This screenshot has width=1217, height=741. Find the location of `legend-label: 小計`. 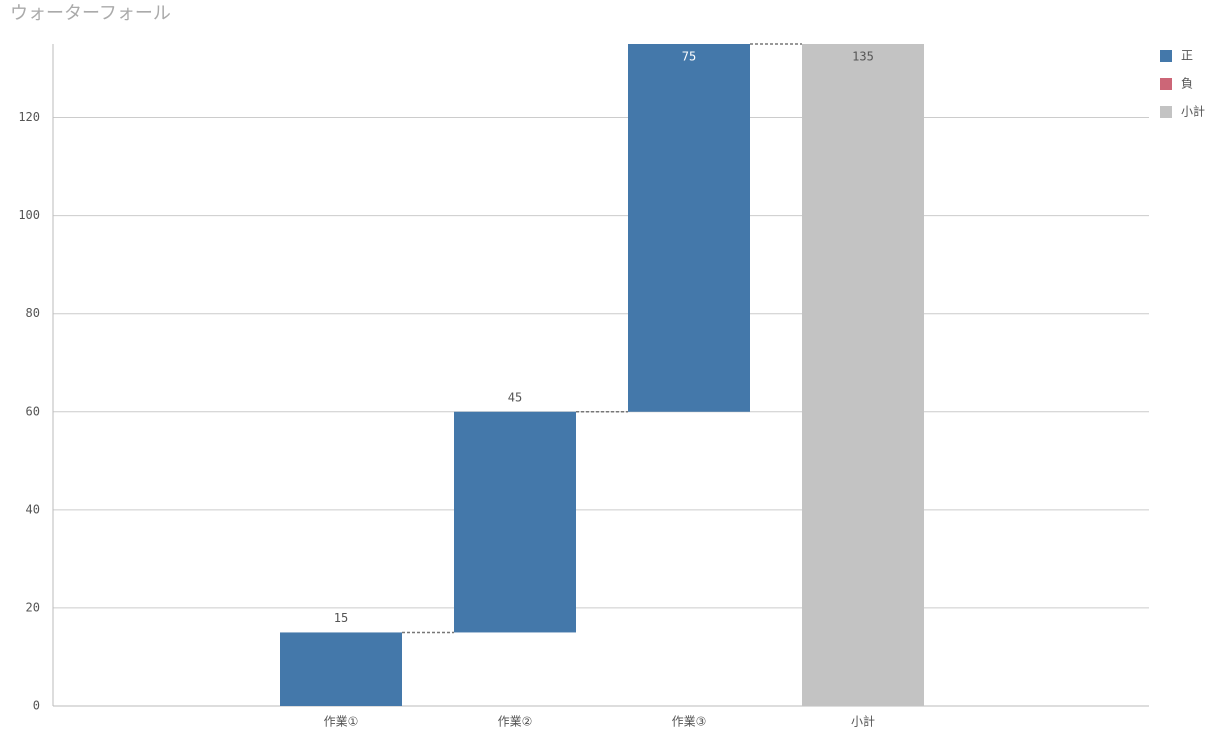

legend-label: 小計 is located at coordinates (1193, 111).